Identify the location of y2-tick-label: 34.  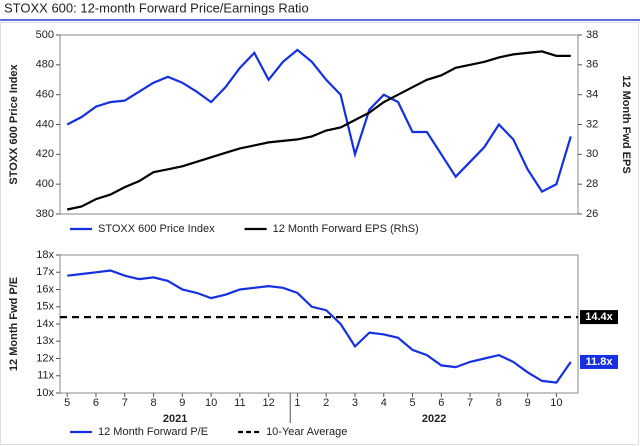
(592, 95).